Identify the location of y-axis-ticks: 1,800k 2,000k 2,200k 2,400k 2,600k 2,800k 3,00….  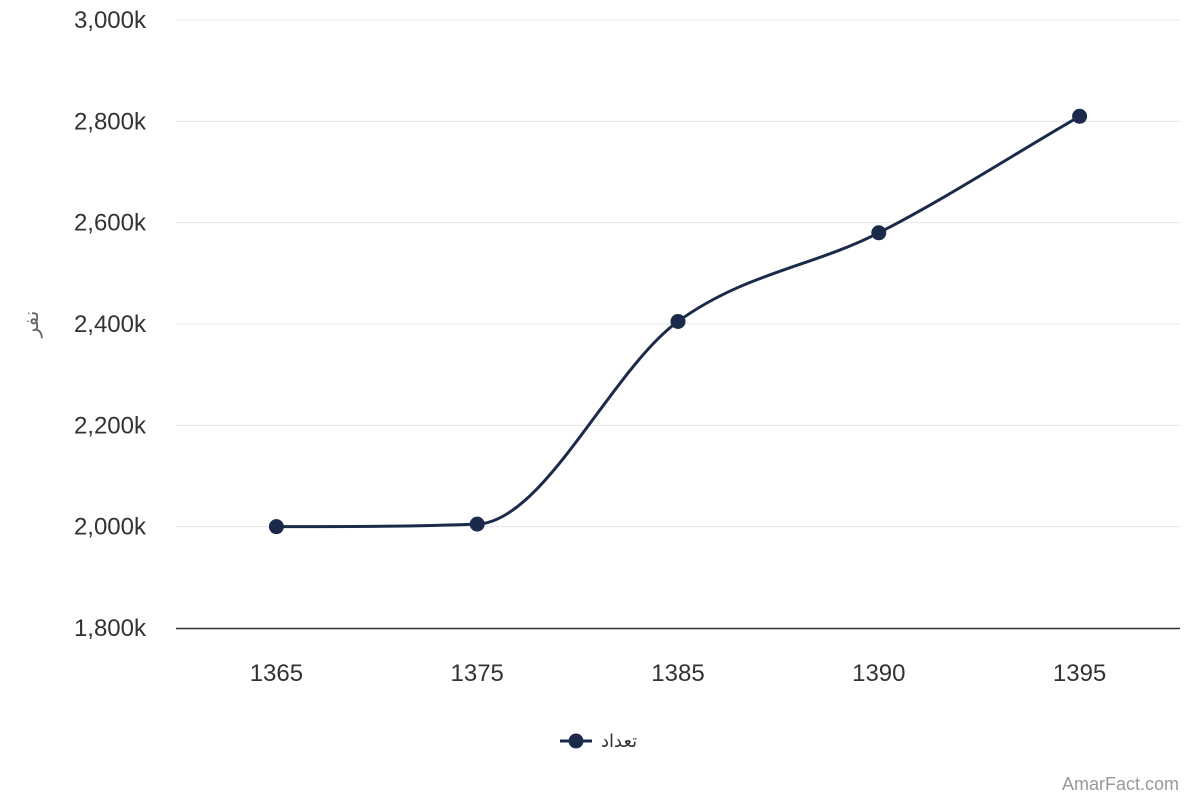
(110, 324).